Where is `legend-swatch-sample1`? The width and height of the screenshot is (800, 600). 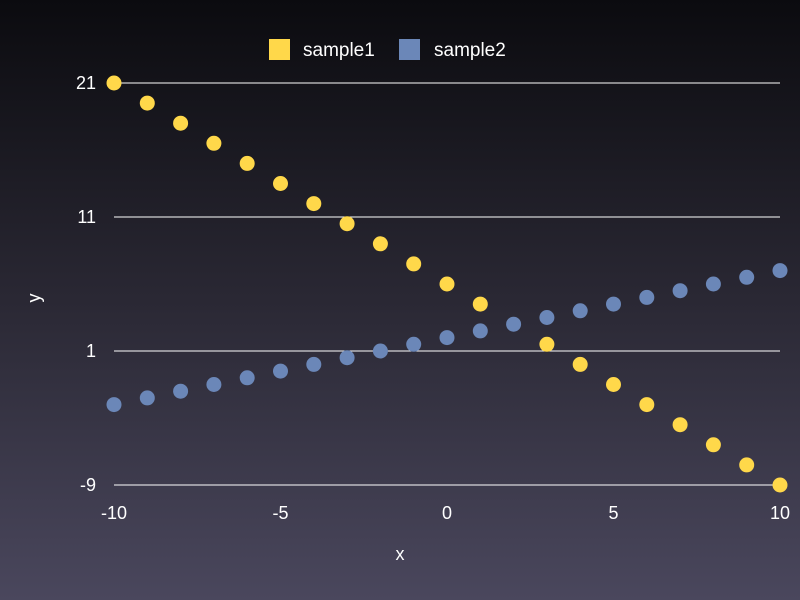
legend-swatch-sample1 is located at coordinates (279, 49).